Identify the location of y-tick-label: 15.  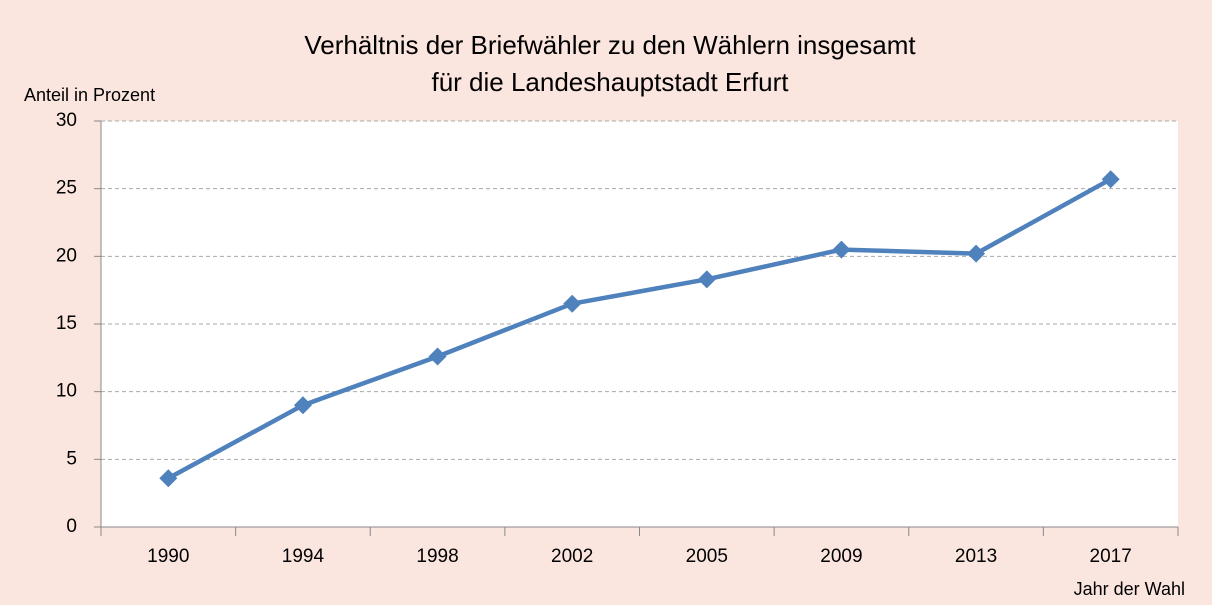
(66, 323).